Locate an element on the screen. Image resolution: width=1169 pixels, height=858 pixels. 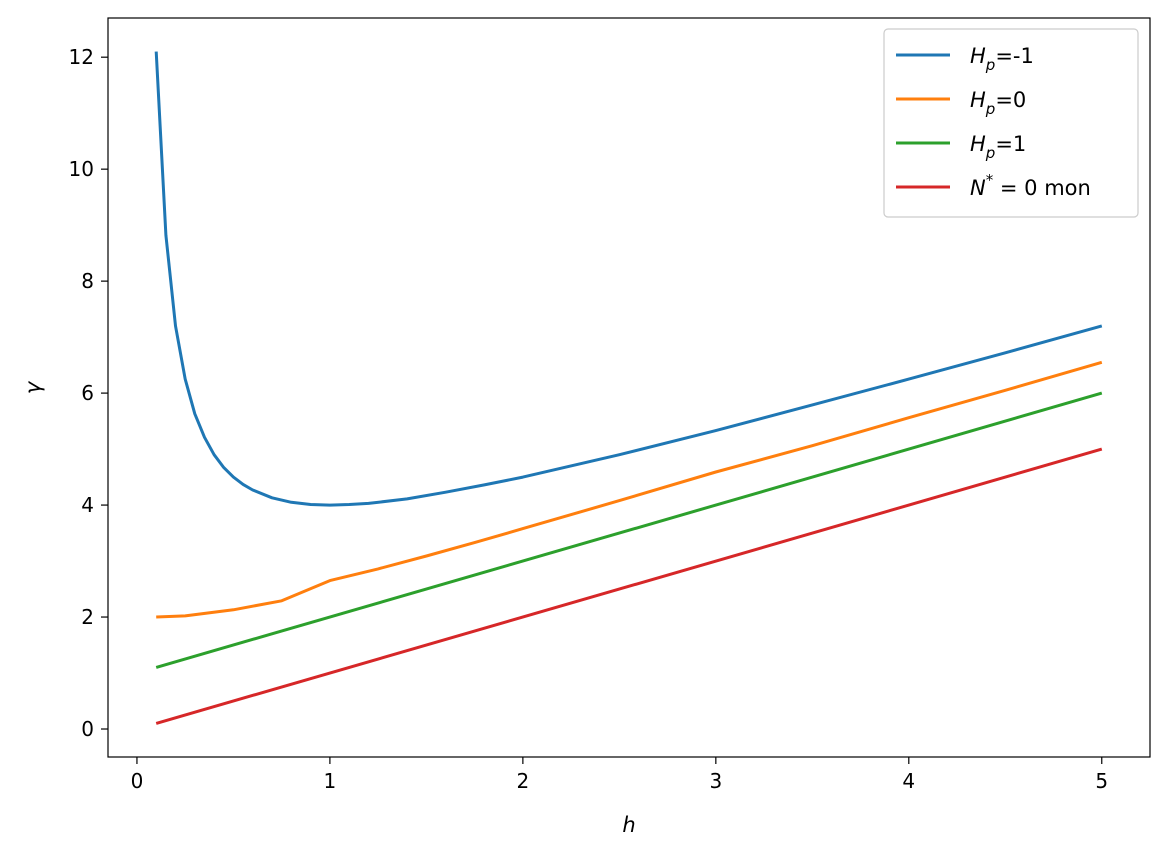
legend-label-4: N* = 0 mon is located at coordinates (1030, 185).